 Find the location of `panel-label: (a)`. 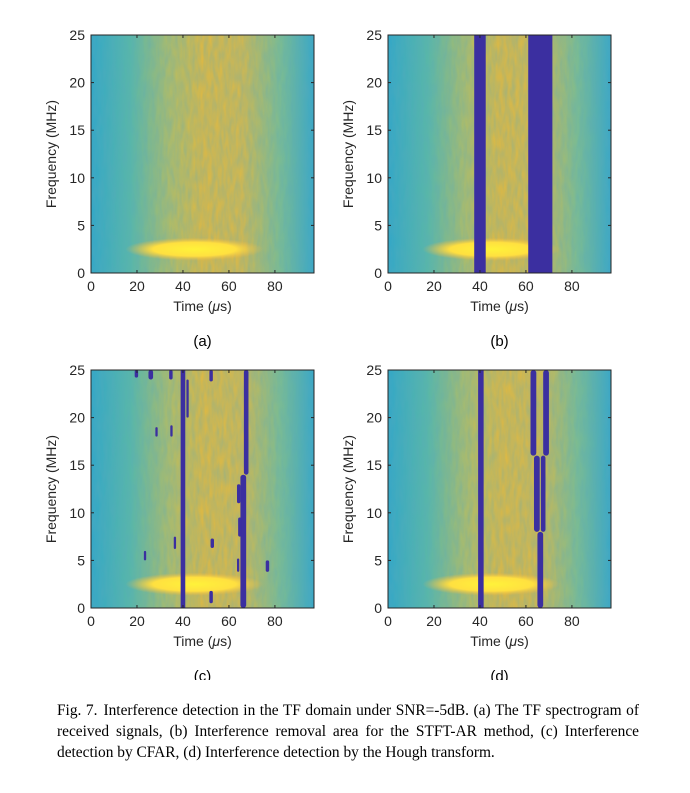

panel-label: (a) is located at coordinates (202, 341).